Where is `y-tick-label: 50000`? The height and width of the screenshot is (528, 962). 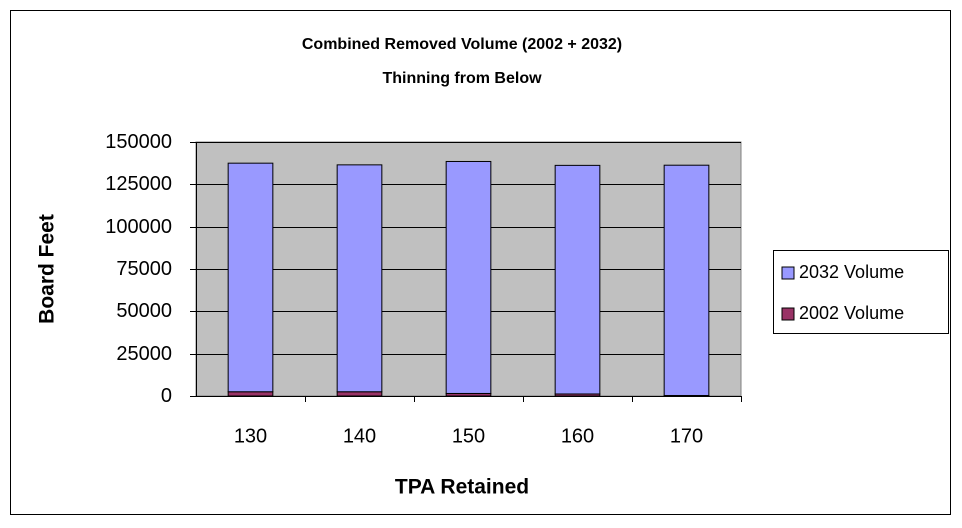
y-tick-label: 50000 is located at coordinates (144, 311).